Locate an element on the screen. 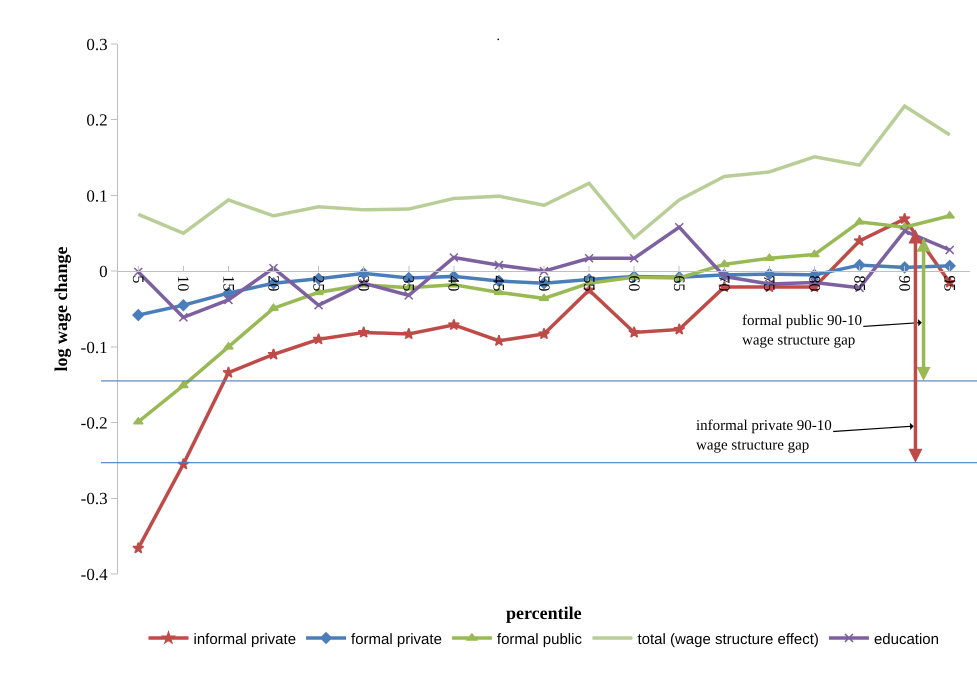 The height and width of the screenshot is (674, 977). x-tick-label: 95 is located at coordinates (949, 283).